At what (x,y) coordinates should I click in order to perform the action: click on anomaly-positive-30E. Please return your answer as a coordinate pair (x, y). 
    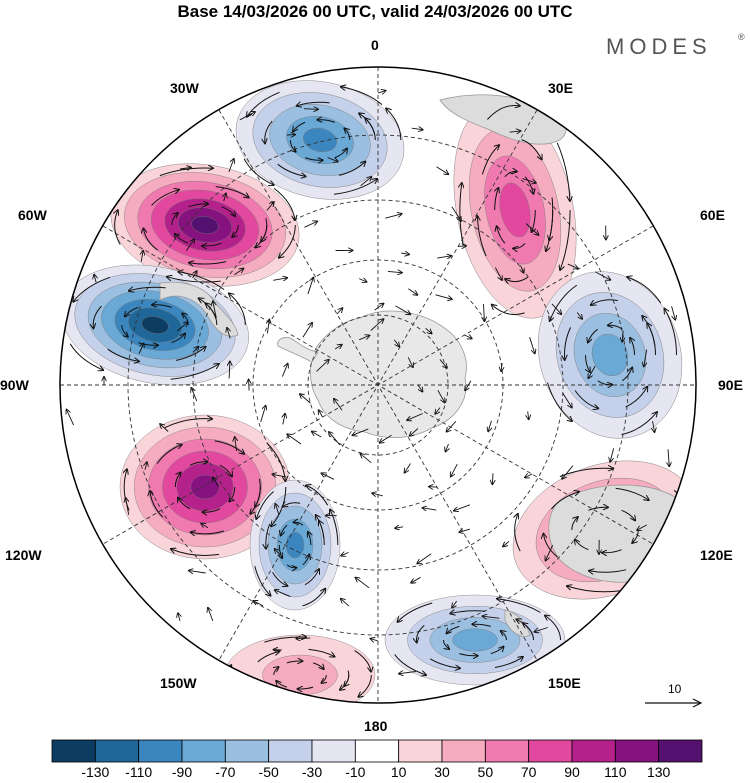
    Looking at the image, I should click on (515, 210).